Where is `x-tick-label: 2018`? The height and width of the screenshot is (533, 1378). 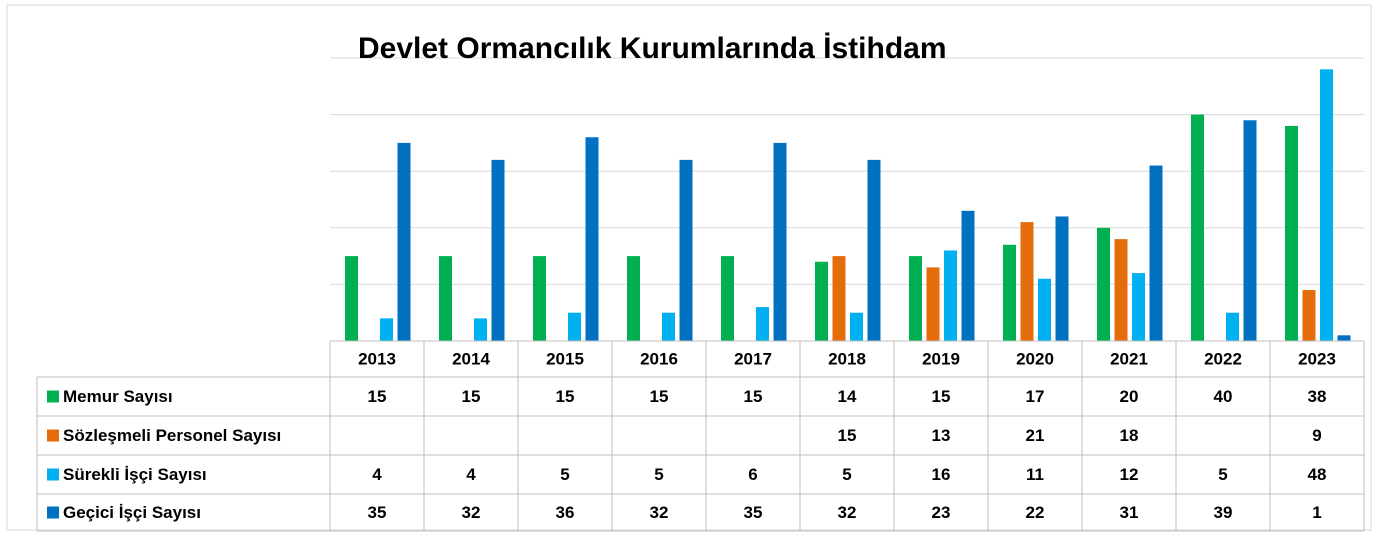 x-tick-label: 2018 is located at coordinates (847, 358).